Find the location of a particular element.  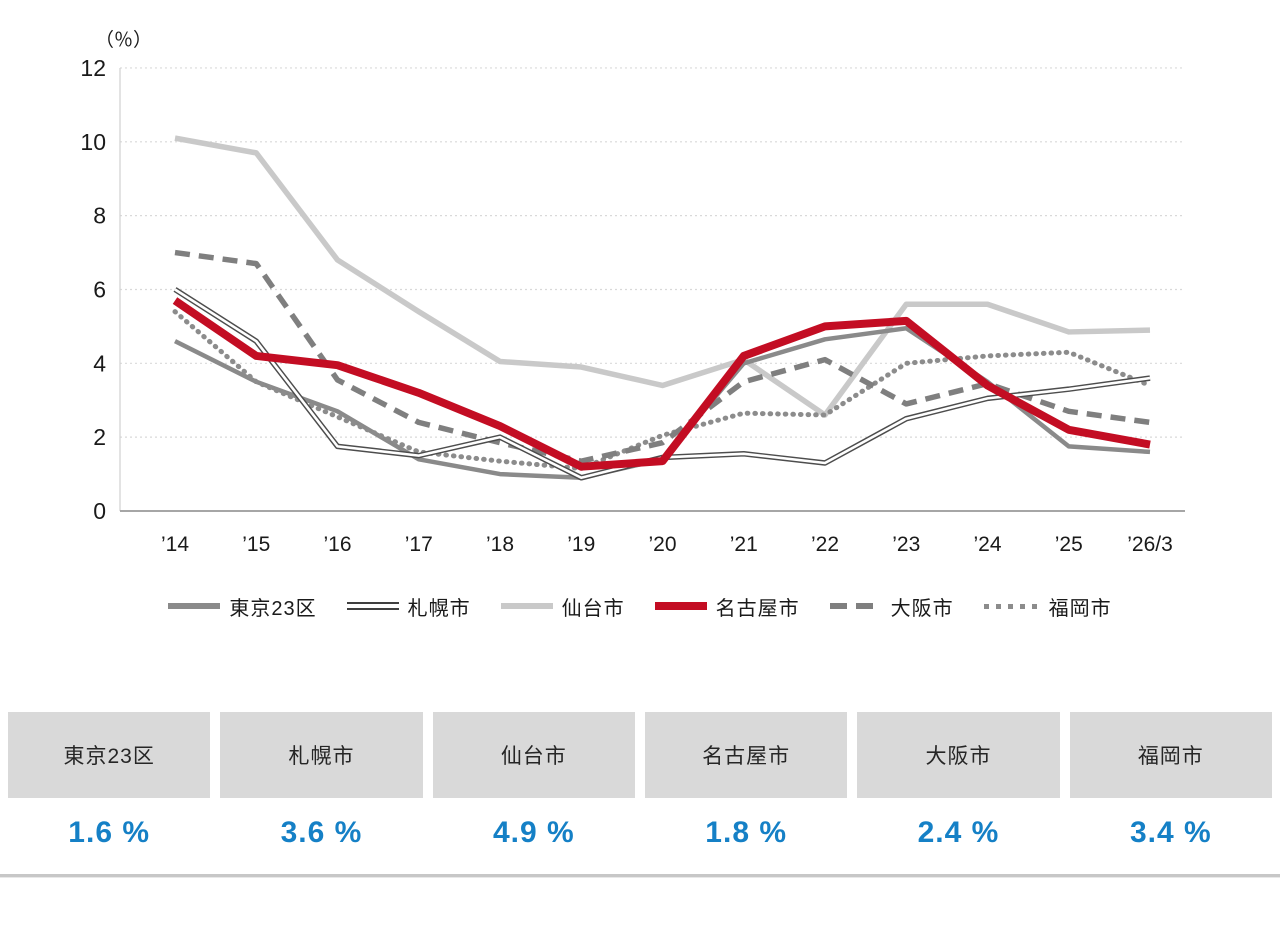

summary-col-fukuoka: 福岡市 3.4 % is located at coordinates (1170, 790).